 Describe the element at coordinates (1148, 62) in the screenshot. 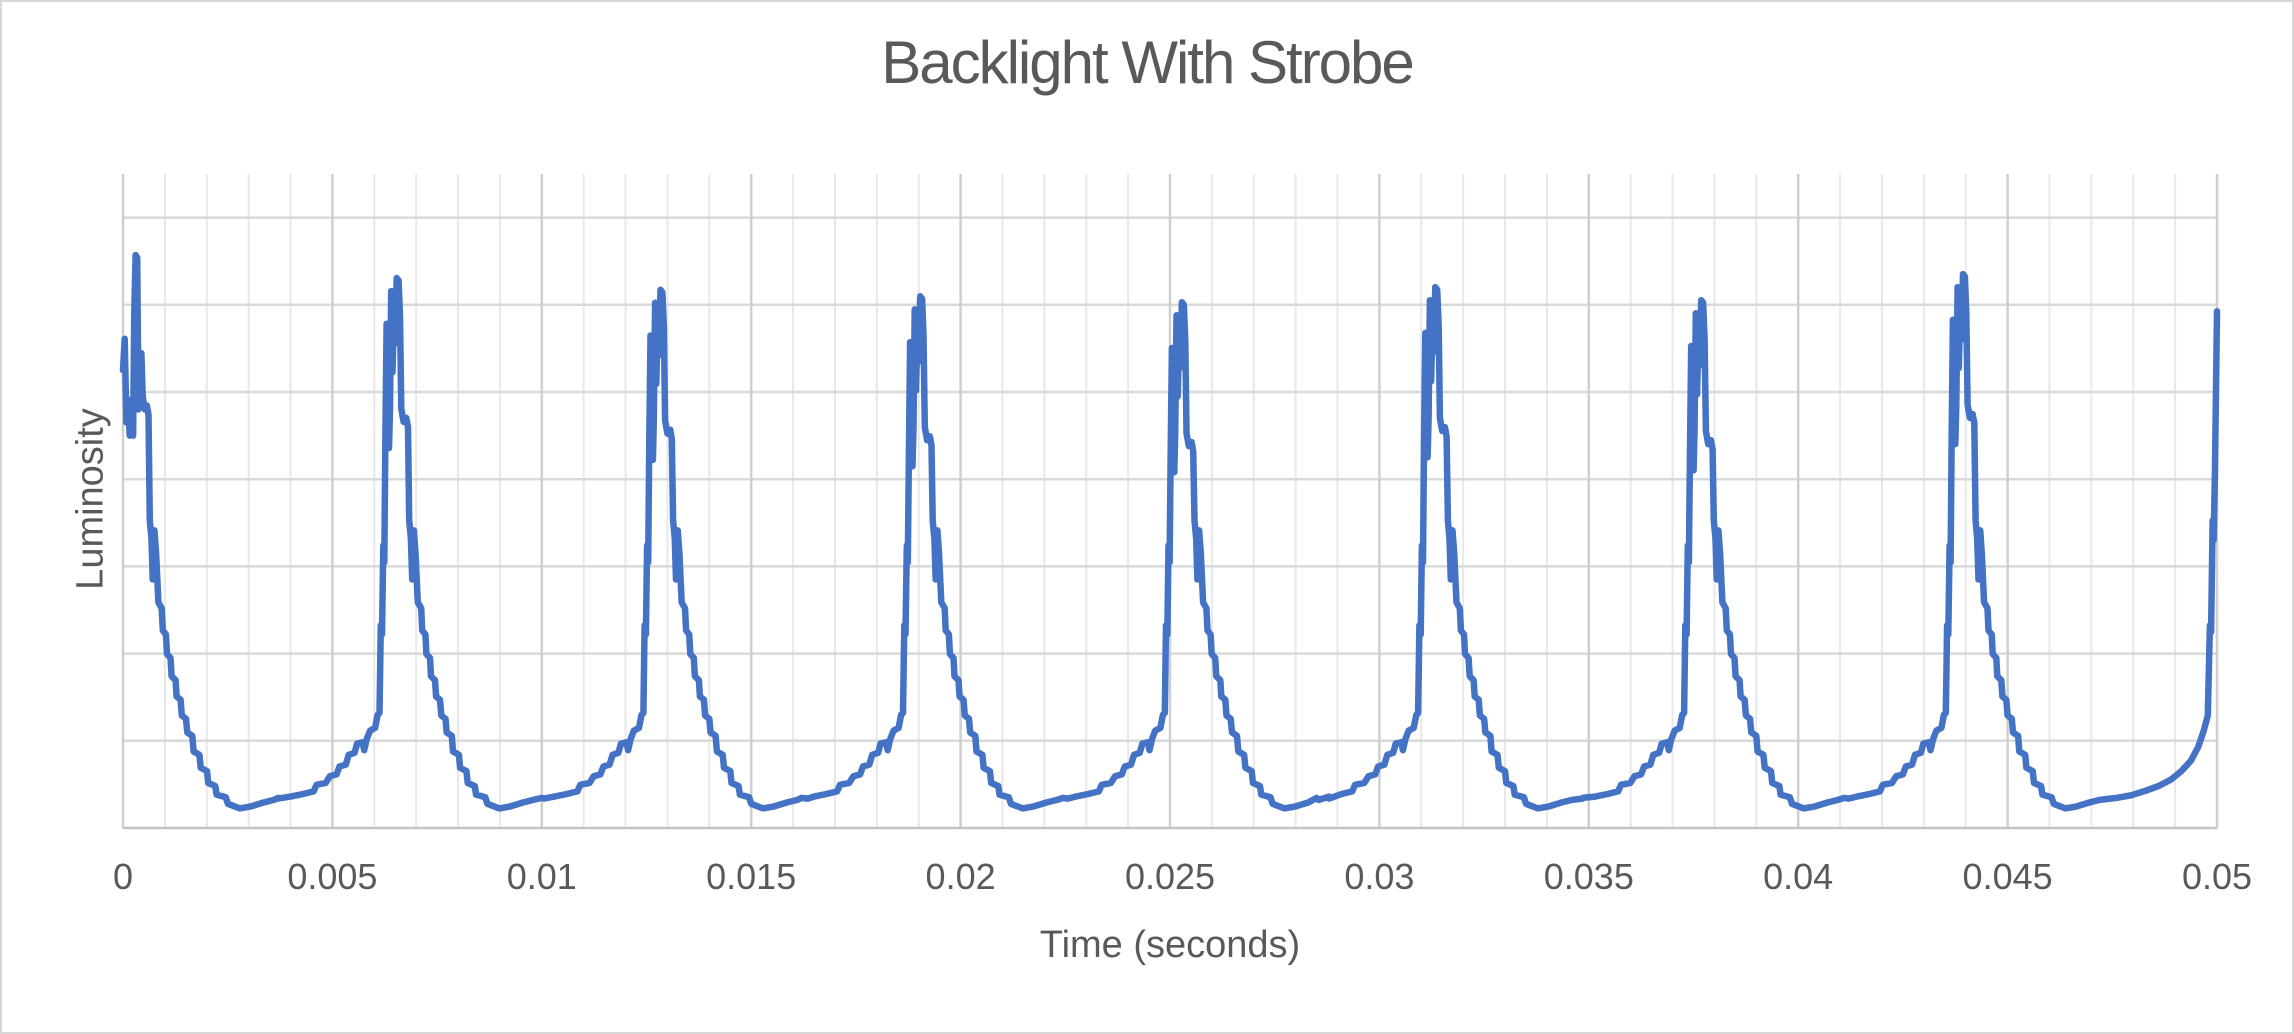

I see `chart-title: Backlight With Strobe` at that location.